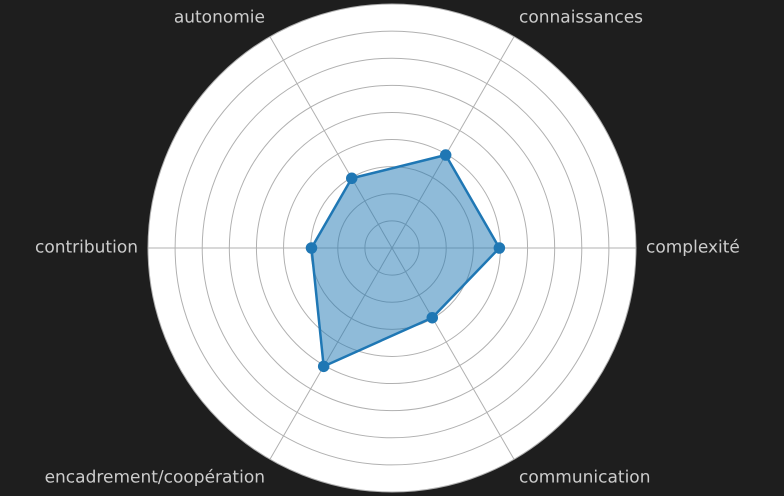 This screenshot has width=784, height=496. What do you see at coordinates (693, 247) in the screenshot?
I see `spoke-label: complexité` at bounding box center [693, 247].